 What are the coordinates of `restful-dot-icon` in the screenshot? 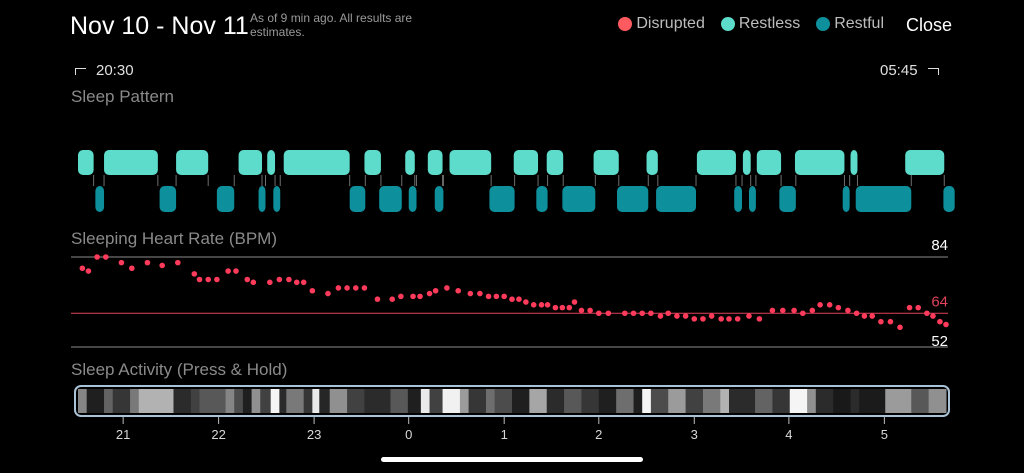 It's located at (823, 24).